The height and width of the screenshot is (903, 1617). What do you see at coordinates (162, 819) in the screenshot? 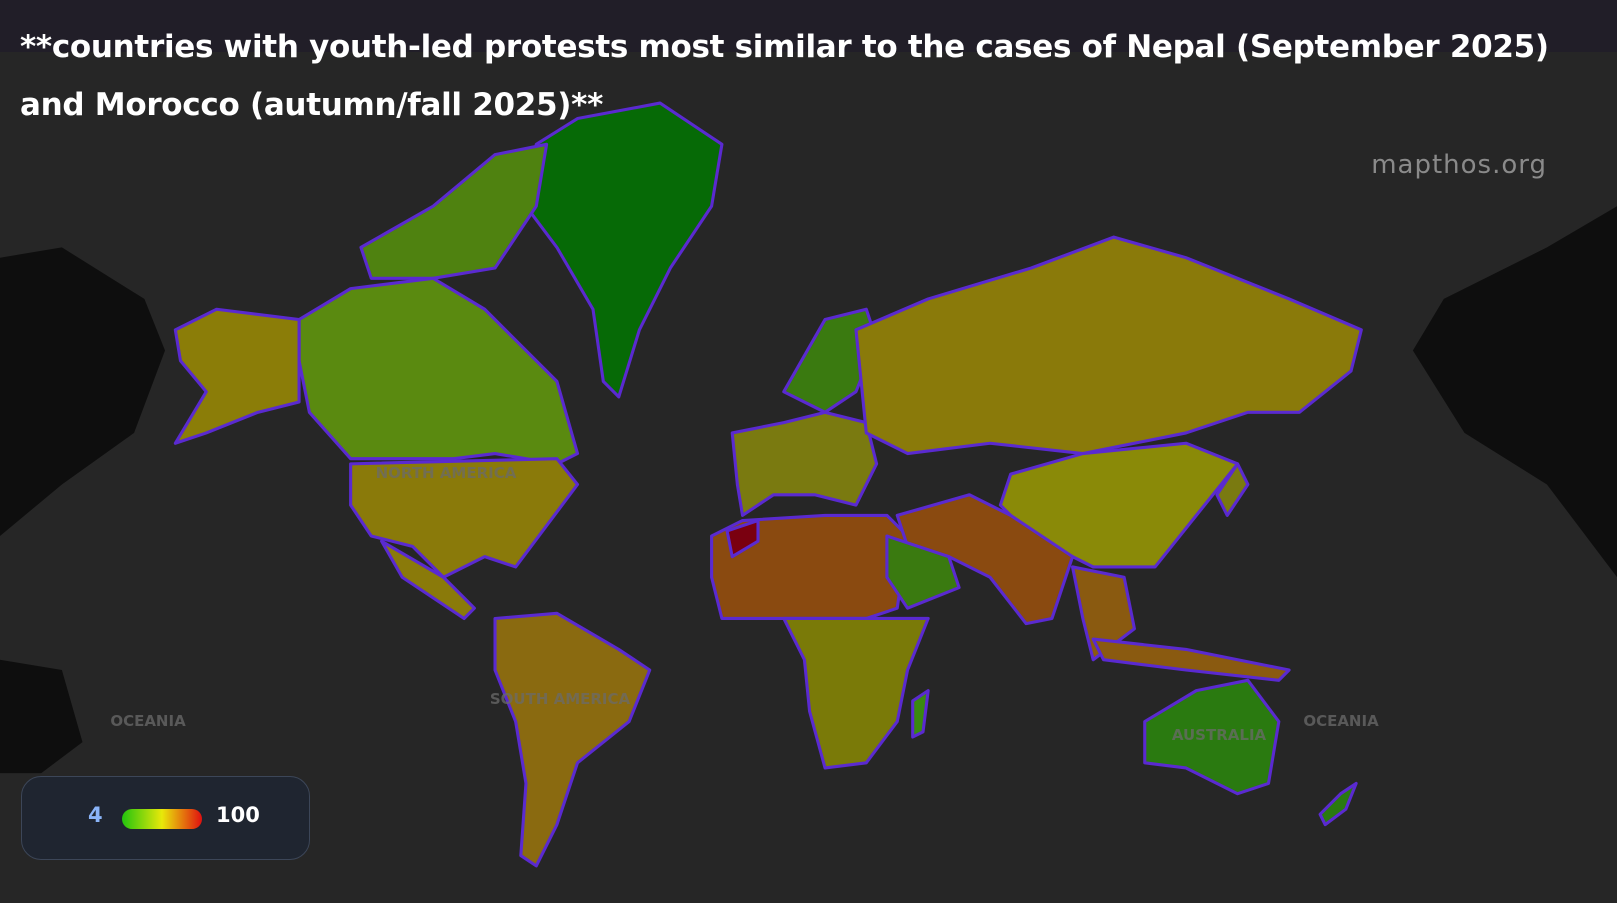
I see `legend-gradient` at bounding box center [162, 819].